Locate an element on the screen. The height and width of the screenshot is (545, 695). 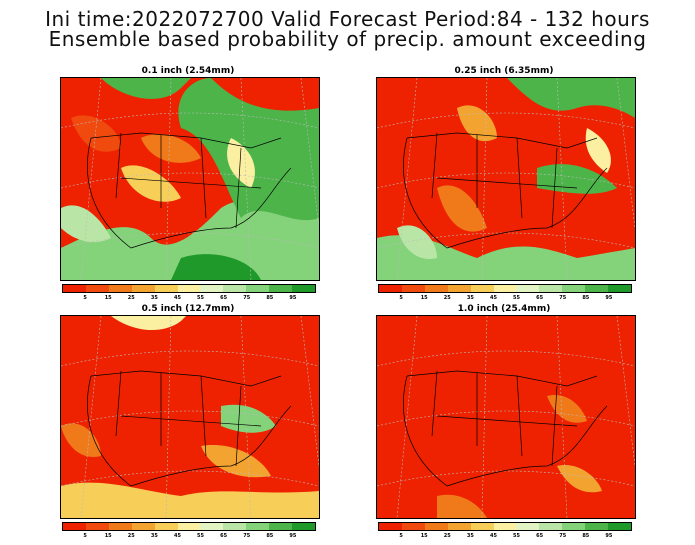
probability-field-0.25-inch is located at coordinates (506, 179).